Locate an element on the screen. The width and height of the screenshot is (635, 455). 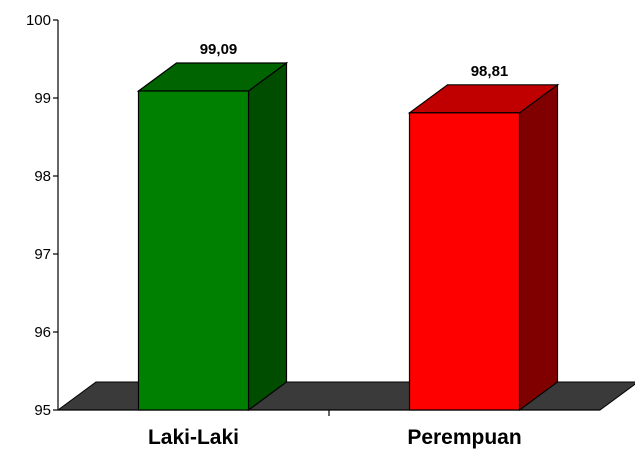
y-tick-label: 99 is located at coordinates (42, 98).